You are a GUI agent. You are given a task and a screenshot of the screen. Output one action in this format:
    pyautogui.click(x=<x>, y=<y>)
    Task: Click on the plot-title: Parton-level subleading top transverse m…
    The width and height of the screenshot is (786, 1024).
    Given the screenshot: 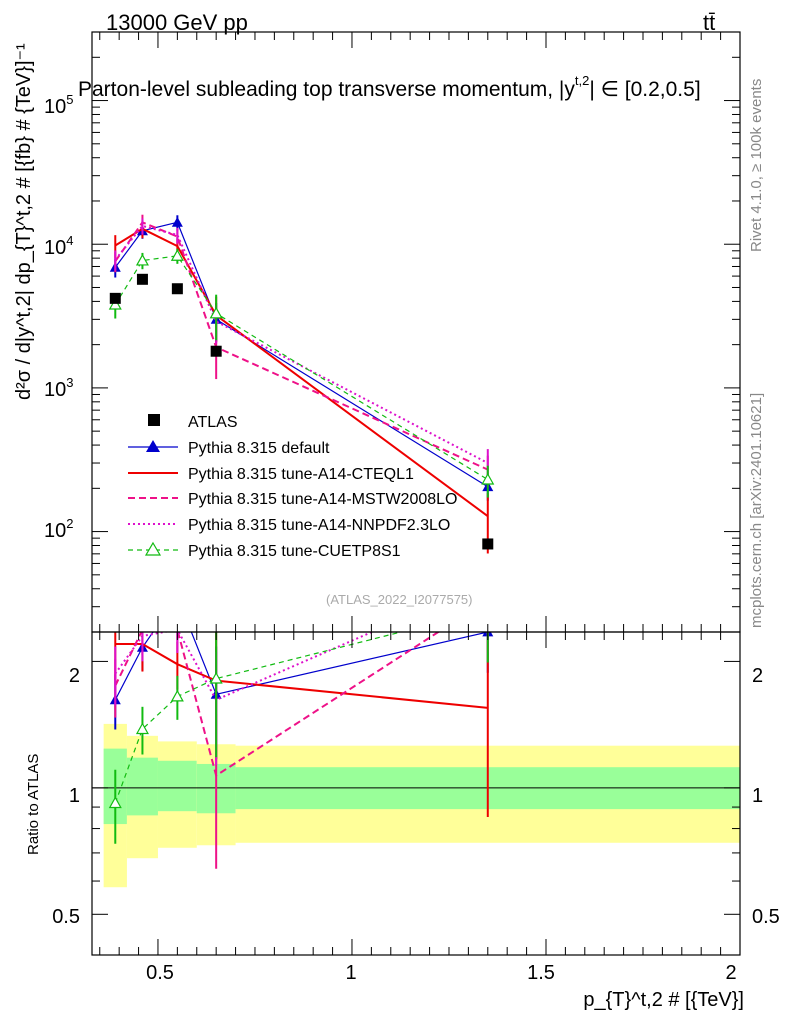 What is the action you would take?
    pyautogui.click(x=389, y=87)
    